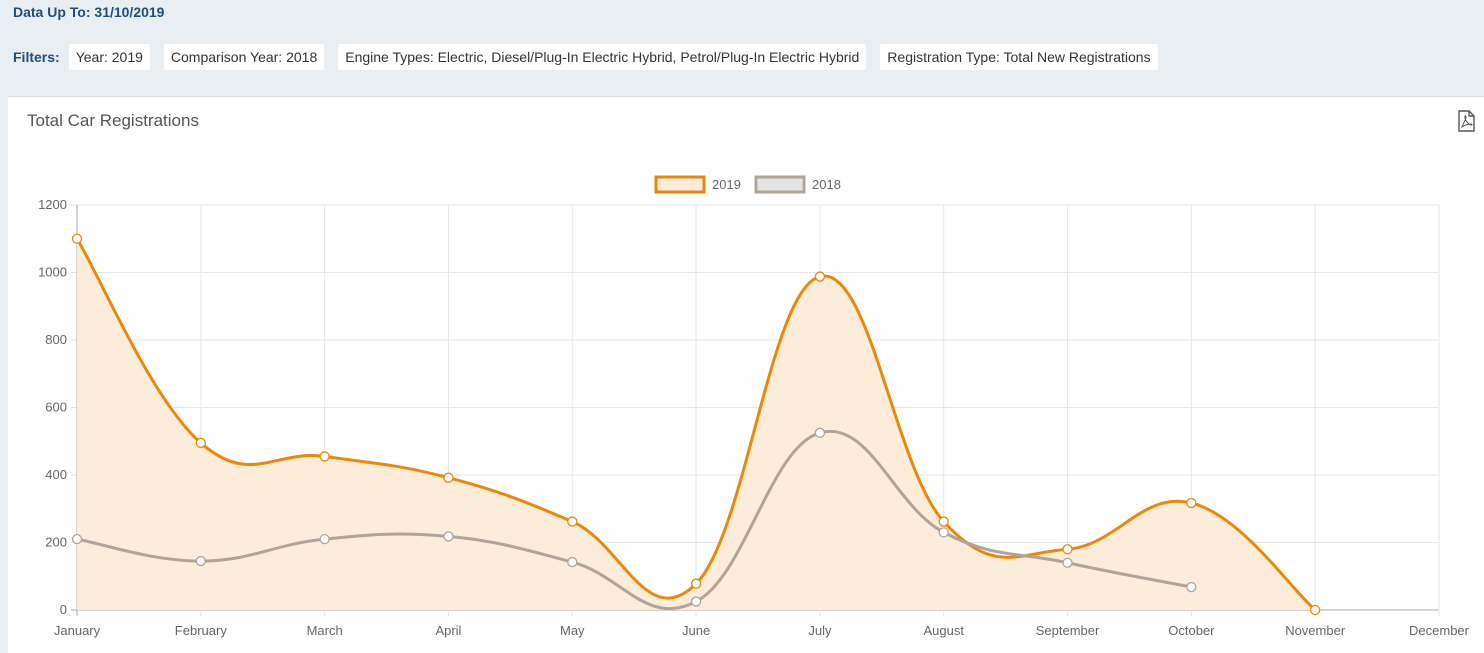  I want to click on data-up-to-label: Data Up To: 31/10/2019, so click(89, 12).